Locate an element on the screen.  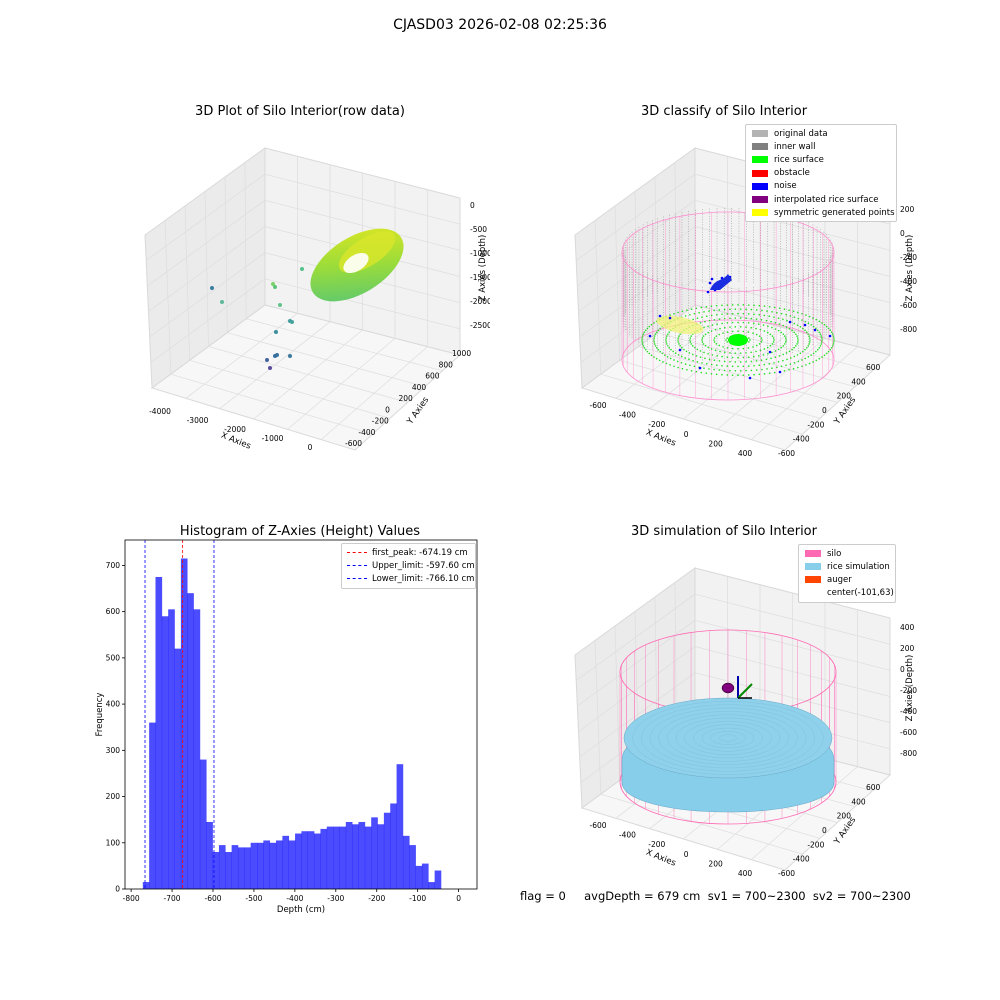
classify-y-tick-label: 600 is located at coordinates (873, 367).